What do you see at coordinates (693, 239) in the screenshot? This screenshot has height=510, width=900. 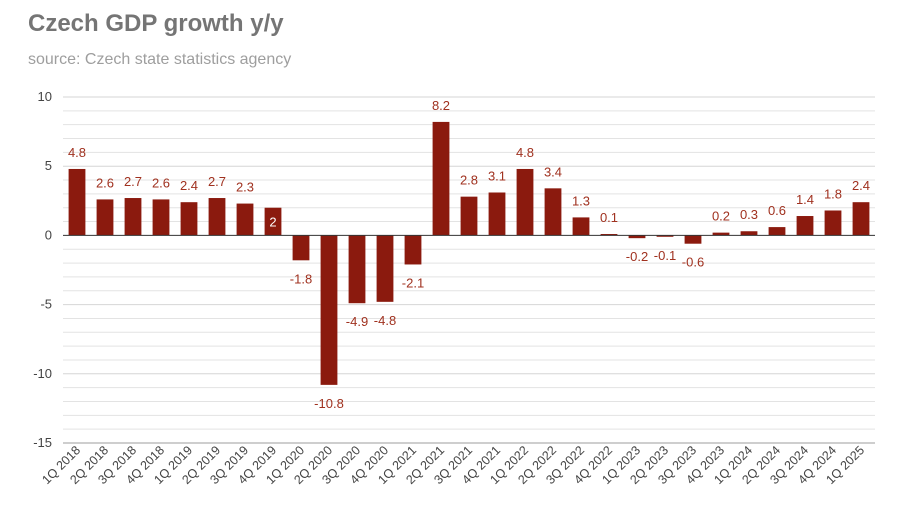 I see `bar-3q-2023` at bounding box center [693, 239].